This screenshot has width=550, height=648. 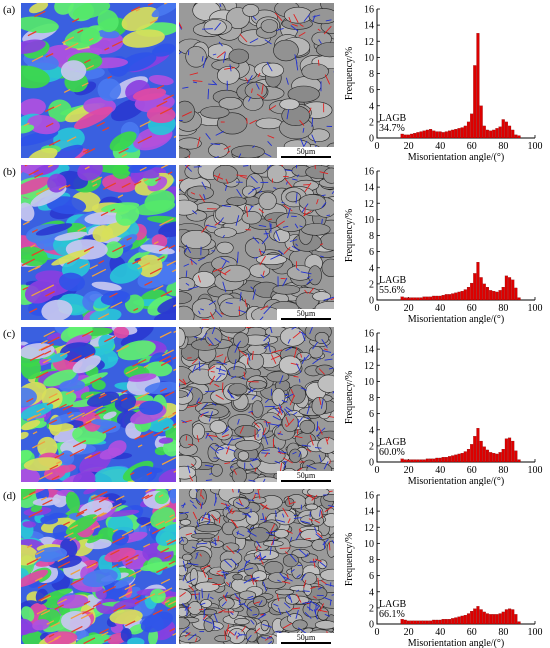 What do you see at coordinates (392, 452) in the screenshot?
I see `lagb-value: 60.0%` at bounding box center [392, 452].